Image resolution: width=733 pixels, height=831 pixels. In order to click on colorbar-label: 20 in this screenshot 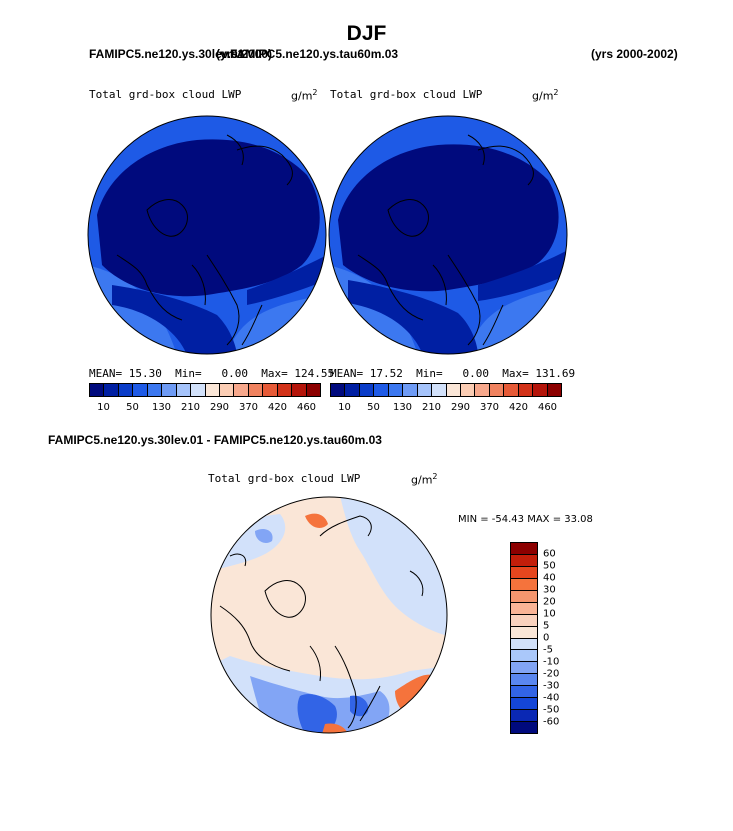, I will do `click(549, 602)`.